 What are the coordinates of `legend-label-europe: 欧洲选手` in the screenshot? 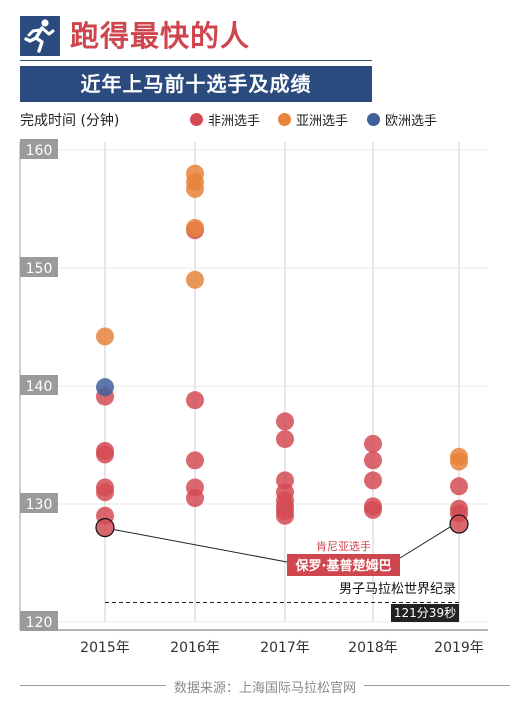 It's located at (411, 121).